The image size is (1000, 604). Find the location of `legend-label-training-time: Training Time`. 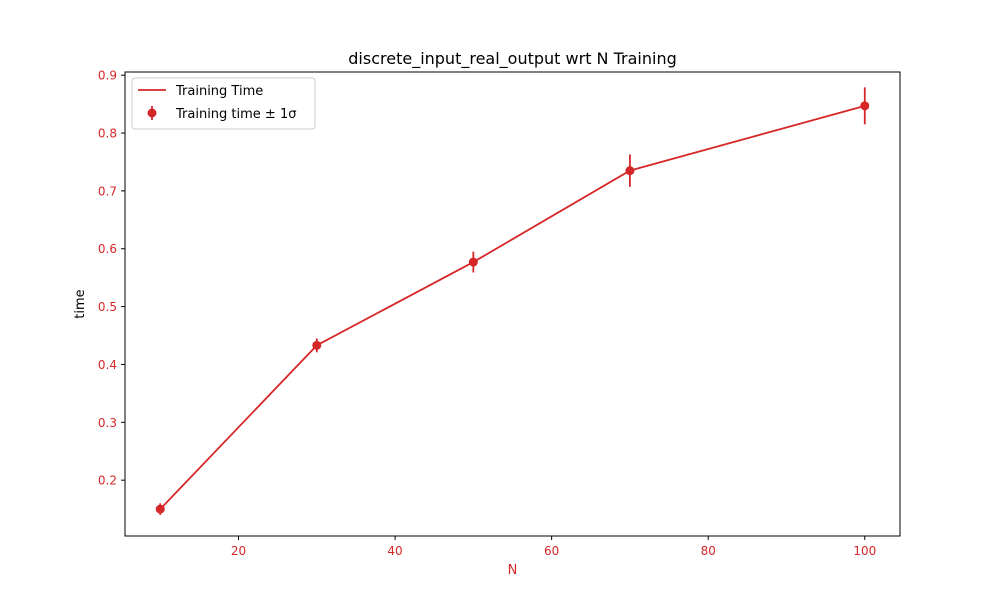

legend-label-training-time: Training Time is located at coordinates (219, 91).